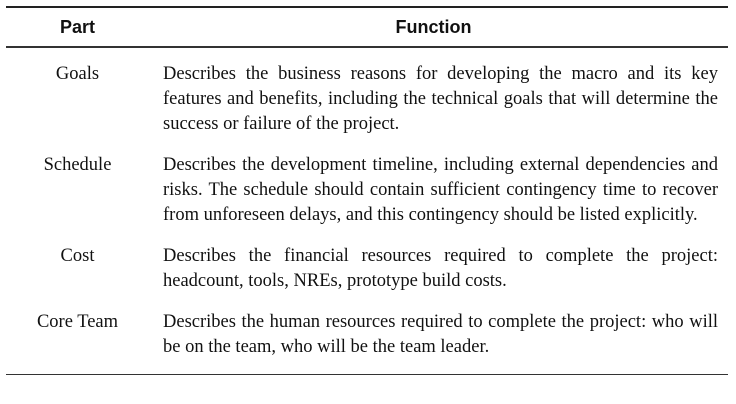 This screenshot has height=404, width=736. I want to click on table-header-row: Part Function, so click(367, 27).